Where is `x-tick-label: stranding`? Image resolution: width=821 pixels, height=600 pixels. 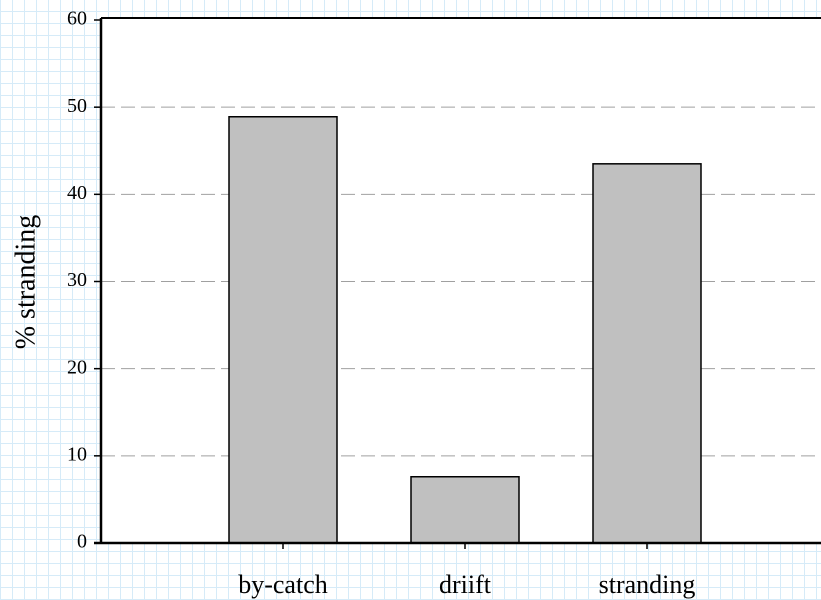
x-tick-label: stranding is located at coordinates (647, 584).